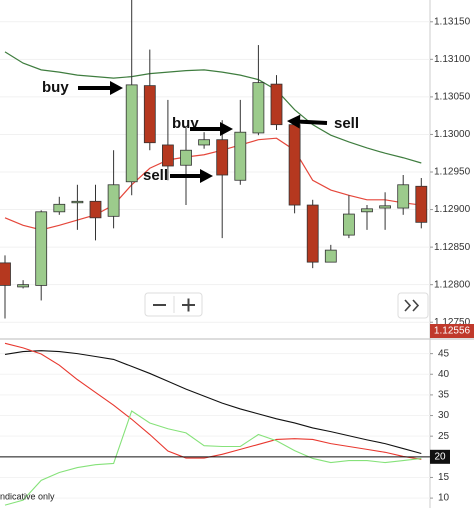 This screenshot has width=474, height=508. What do you see at coordinates (452, 209) in the screenshot?
I see `y-tick-label: 1.12900` at bounding box center [452, 209].